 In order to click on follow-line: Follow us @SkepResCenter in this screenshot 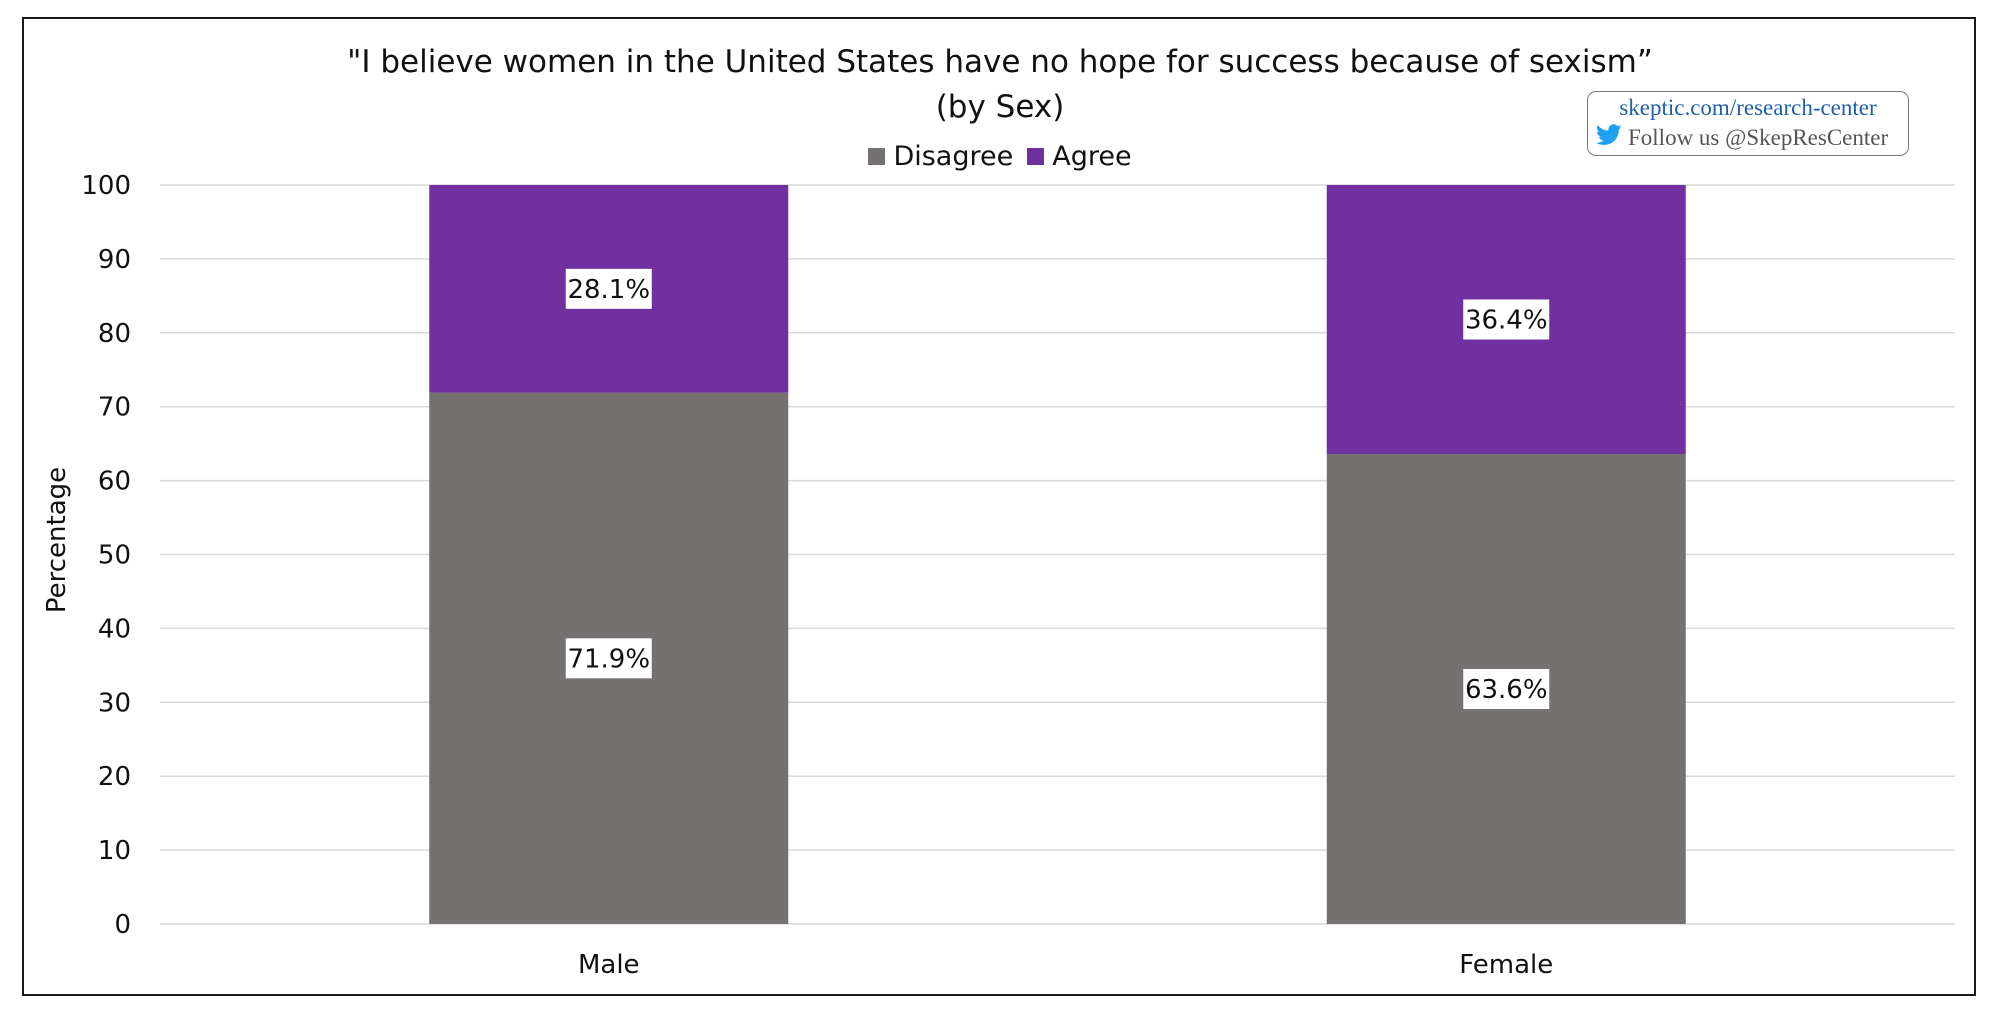, I will do `click(1742, 138)`.